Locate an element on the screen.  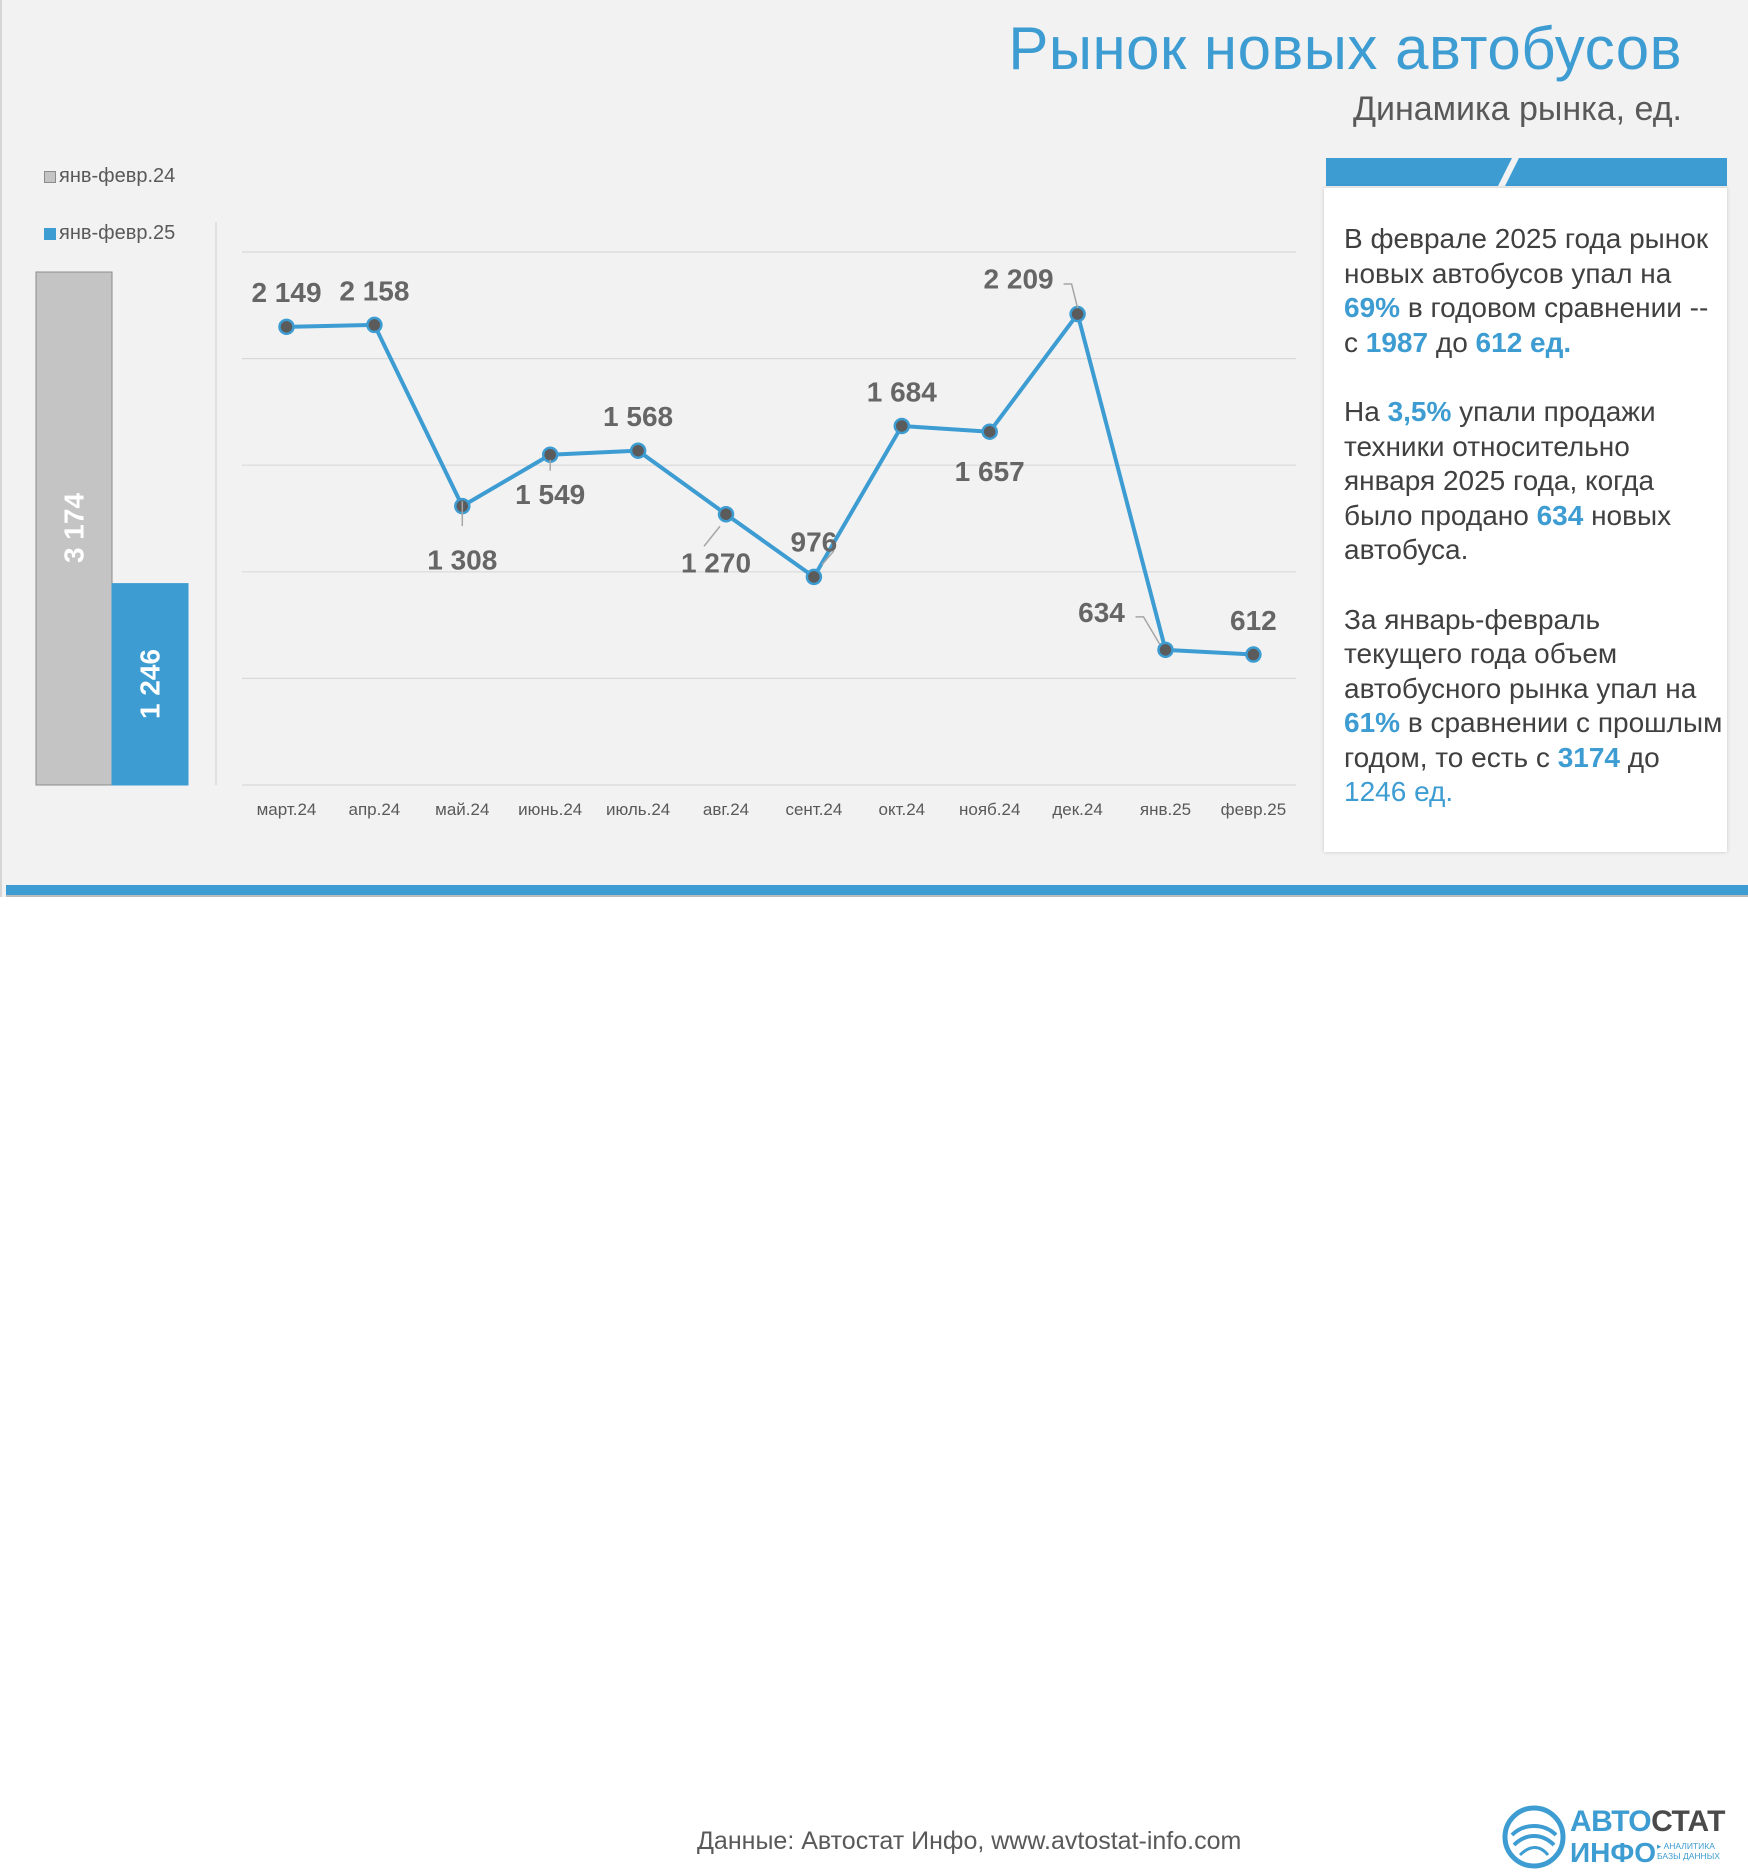
line-value-label: 1 684 is located at coordinates (902, 391).